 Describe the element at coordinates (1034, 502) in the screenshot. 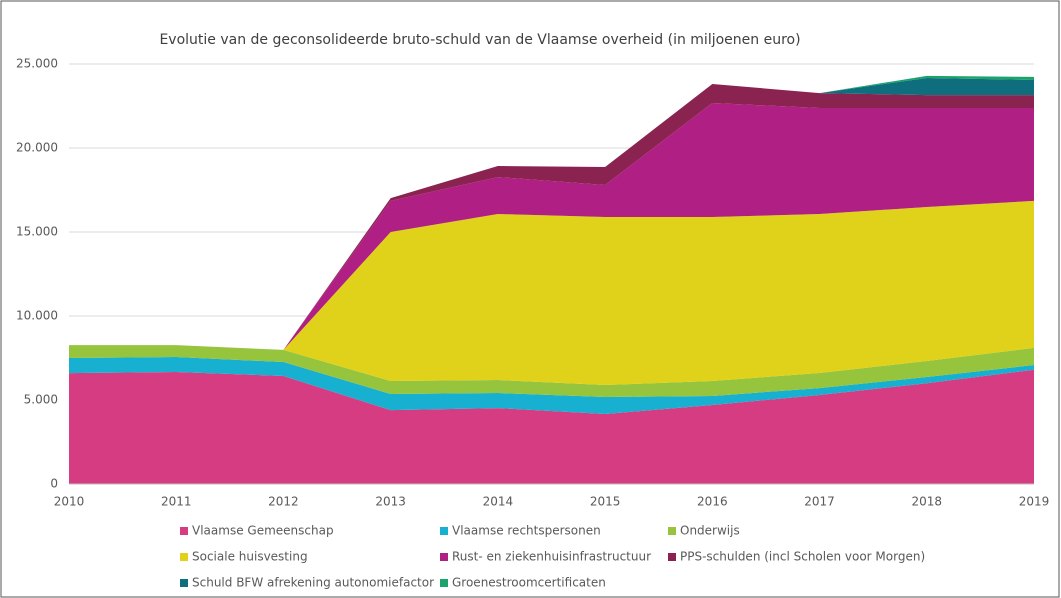

I see `x-tick-label: 2019` at that location.